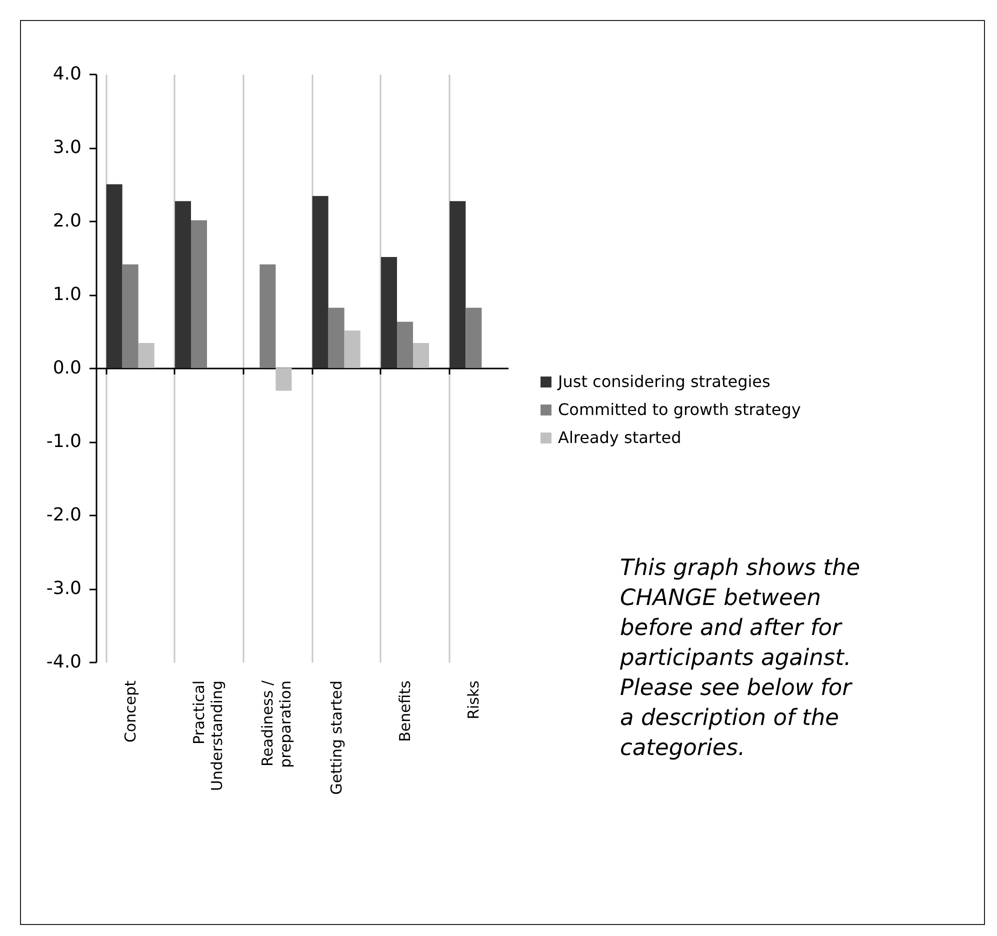 The image size is (997, 936). What do you see at coordinates (663, 381) in the screenshot?
I see `legend-label: Just considering strategies` at bounding box center [663, 381].